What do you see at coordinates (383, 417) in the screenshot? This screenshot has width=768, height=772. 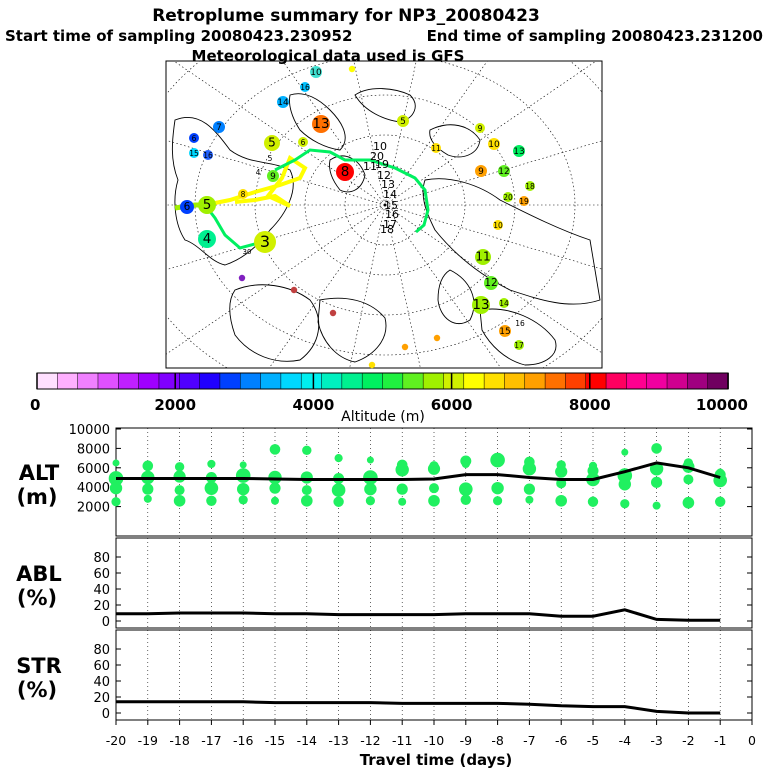 I see `colorbar-label: Altitude (m)` at bounding box center [383, 417].